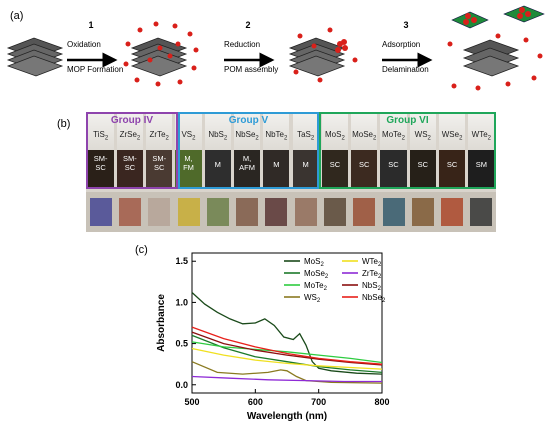 The image size is (550, 440). What do you see at coordinates (316, 286) in the screenshot?
I see `legend-label: MoTe2` at bounding box center [316, 286].